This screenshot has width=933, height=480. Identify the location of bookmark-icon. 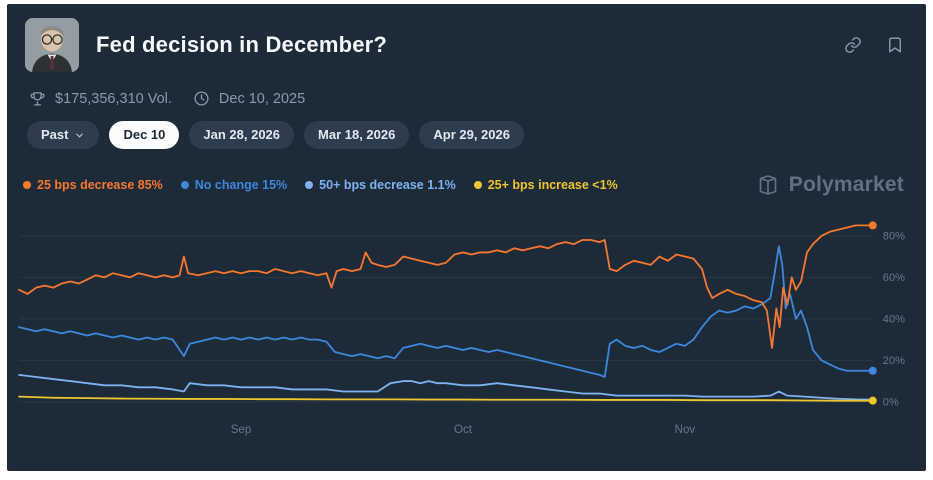
(895, 45).